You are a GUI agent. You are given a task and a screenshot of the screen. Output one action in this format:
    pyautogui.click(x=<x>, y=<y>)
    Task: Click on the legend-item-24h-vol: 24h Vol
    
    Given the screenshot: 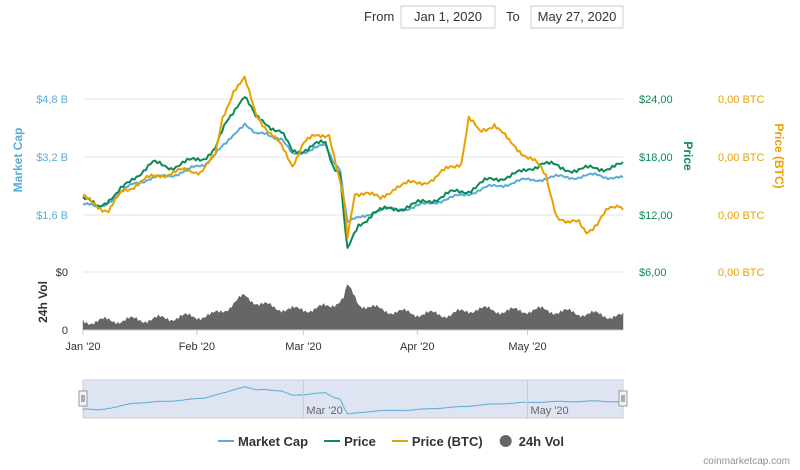 What is the action you would take?
    pyautogui.click(x=531, y=441)
    